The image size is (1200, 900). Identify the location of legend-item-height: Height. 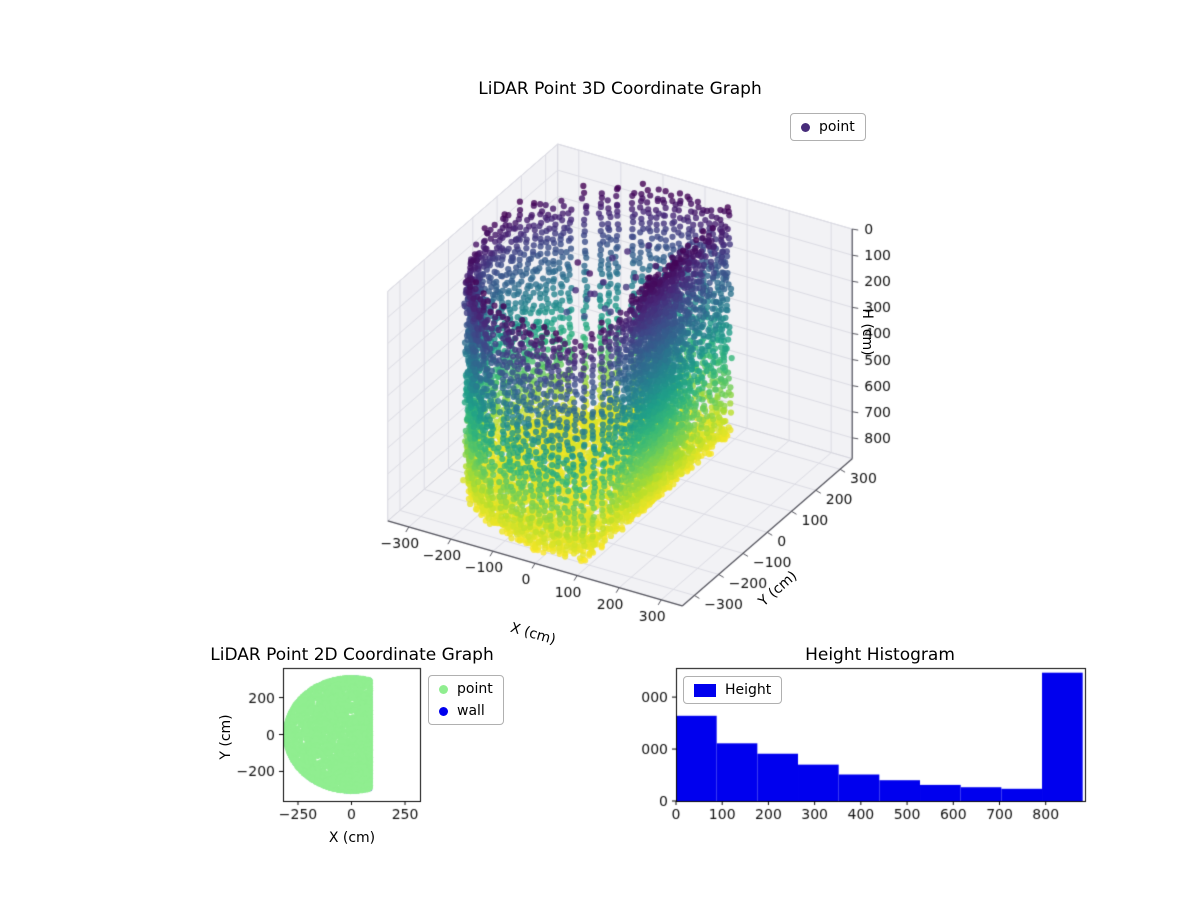
(732, 690).